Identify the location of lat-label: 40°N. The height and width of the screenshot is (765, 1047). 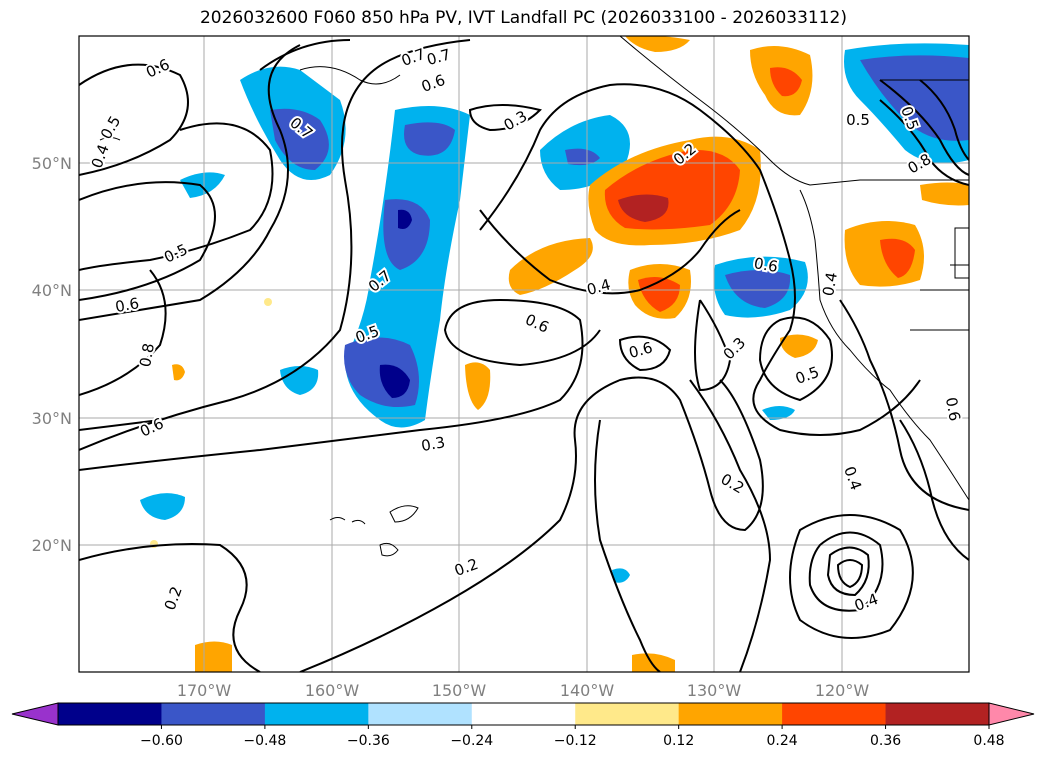
(52, 290).